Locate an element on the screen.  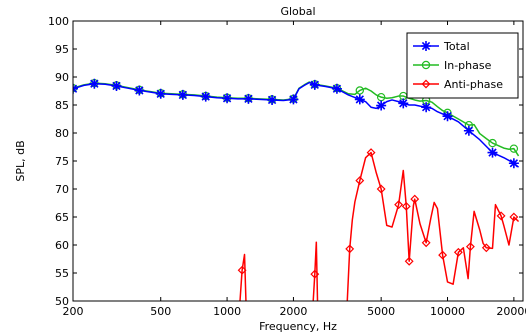
y-tick-label: 65 is located at coordinates (62, 217).